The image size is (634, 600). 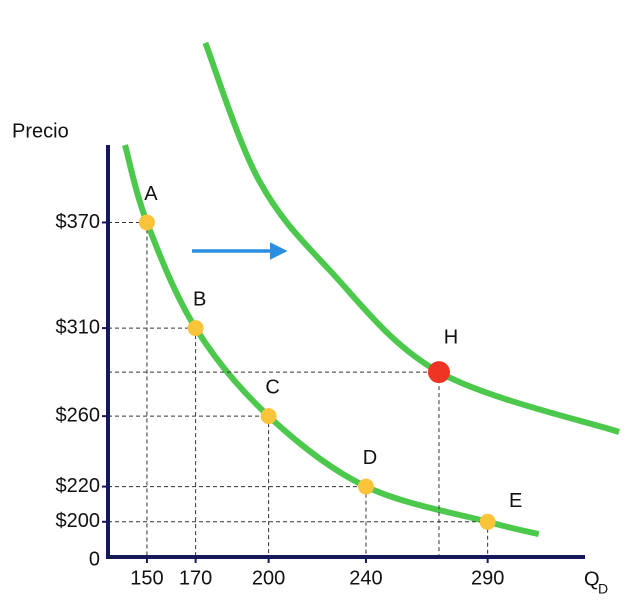 I want to click on x-tick-label: 170, so click(x=195, y=578).